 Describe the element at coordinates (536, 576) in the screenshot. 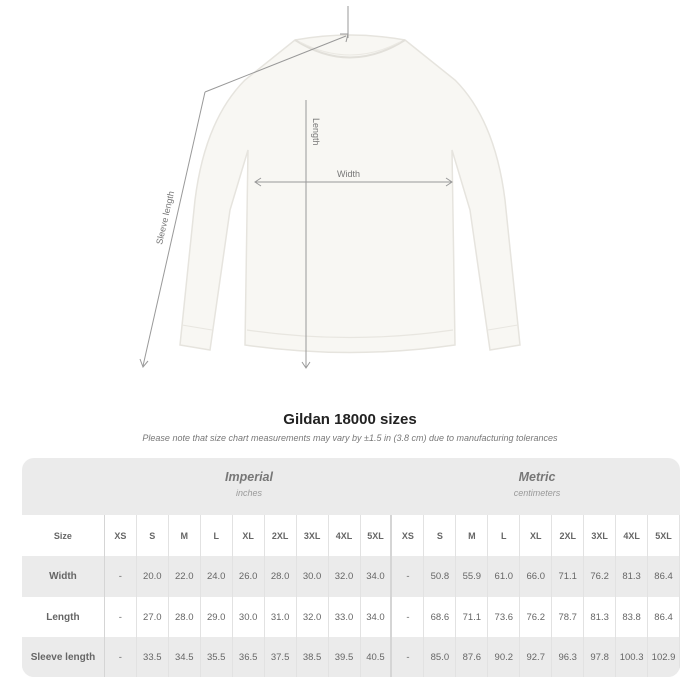

I see `metric-cell: 66.0` at that location.